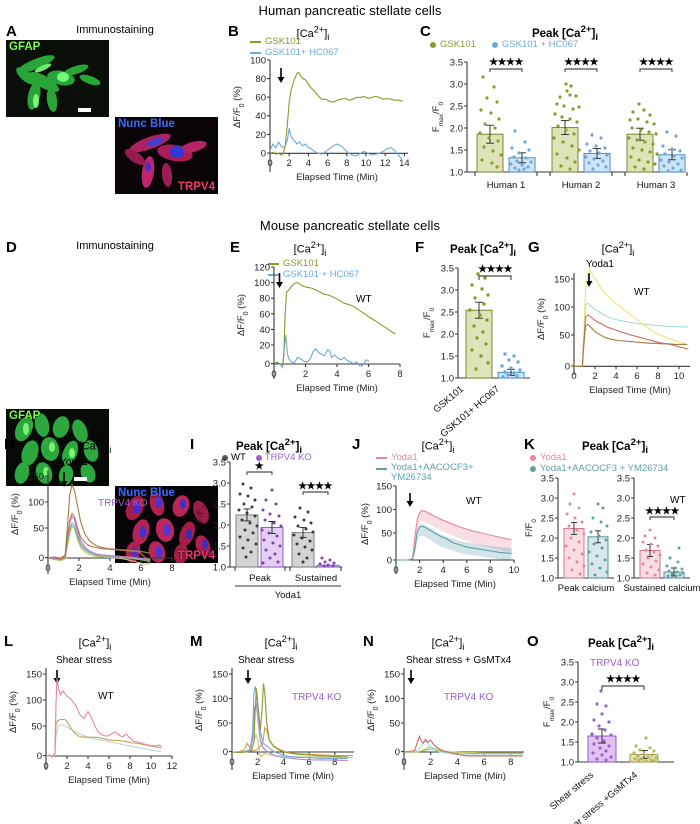  I want to click on panel-g-xlabel: Elapsed Time (Min), so click(630, 390).